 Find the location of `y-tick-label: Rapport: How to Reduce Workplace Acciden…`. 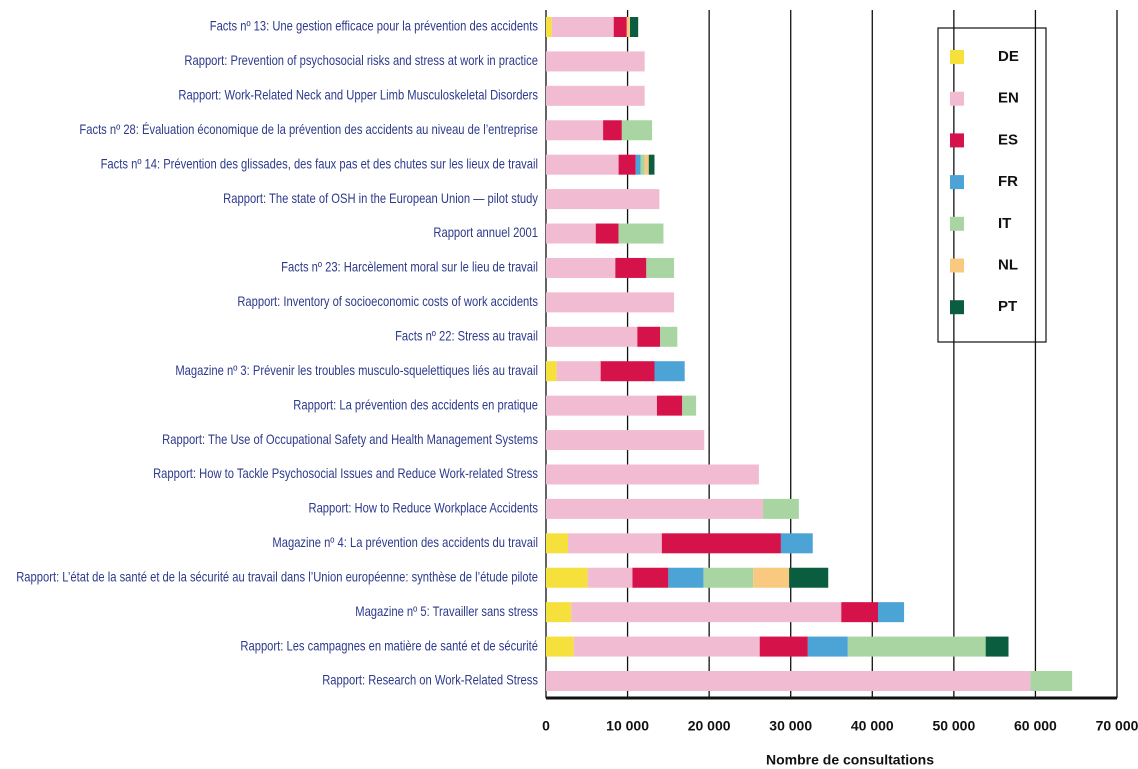

y-tick-label: Rapport: How to Reduce Workplace Acciden… is located at coordinates (423, 508).